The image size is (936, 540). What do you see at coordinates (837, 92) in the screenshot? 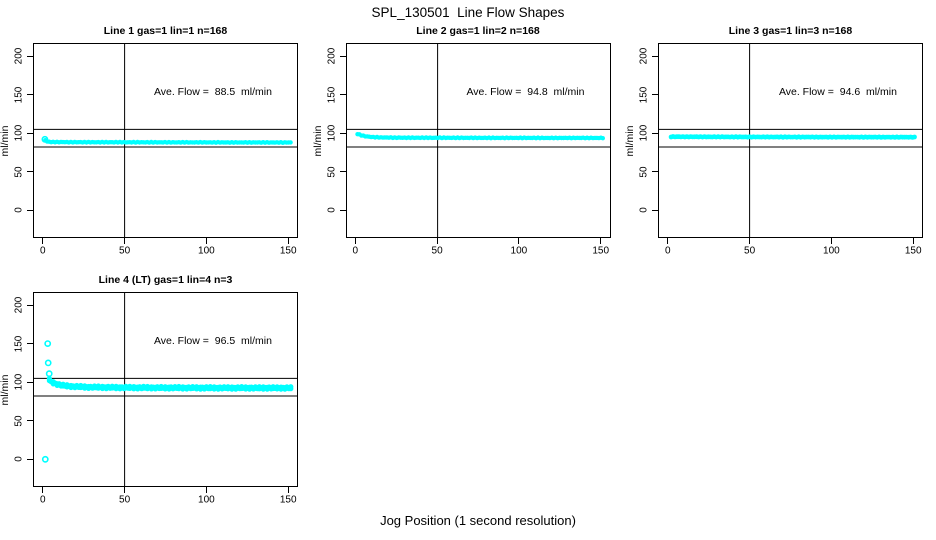
I see `annotation-ave-flow: Ave. Flow = 94.6 ml/min` at bounding box center [837, 92].